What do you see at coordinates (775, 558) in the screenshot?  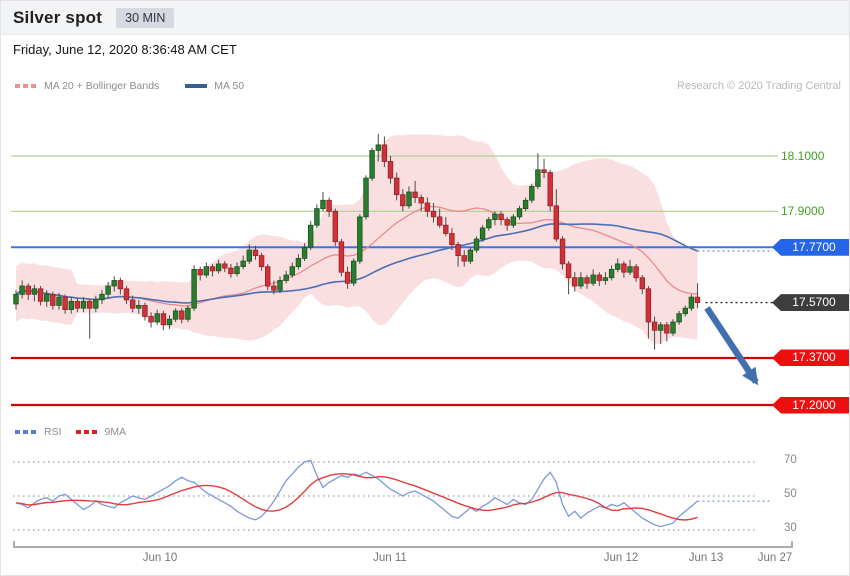 I see `x-axis-label: Jun 27` at bounding box center [775, 558].